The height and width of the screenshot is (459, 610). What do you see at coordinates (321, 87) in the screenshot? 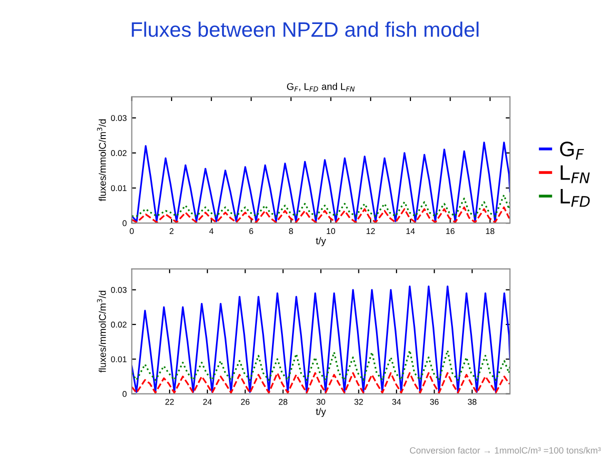
I see `chart-subtitle: G$_{F}$, L$_{FD}$ and L$_{FN}$` at bounding box center [321, 87].